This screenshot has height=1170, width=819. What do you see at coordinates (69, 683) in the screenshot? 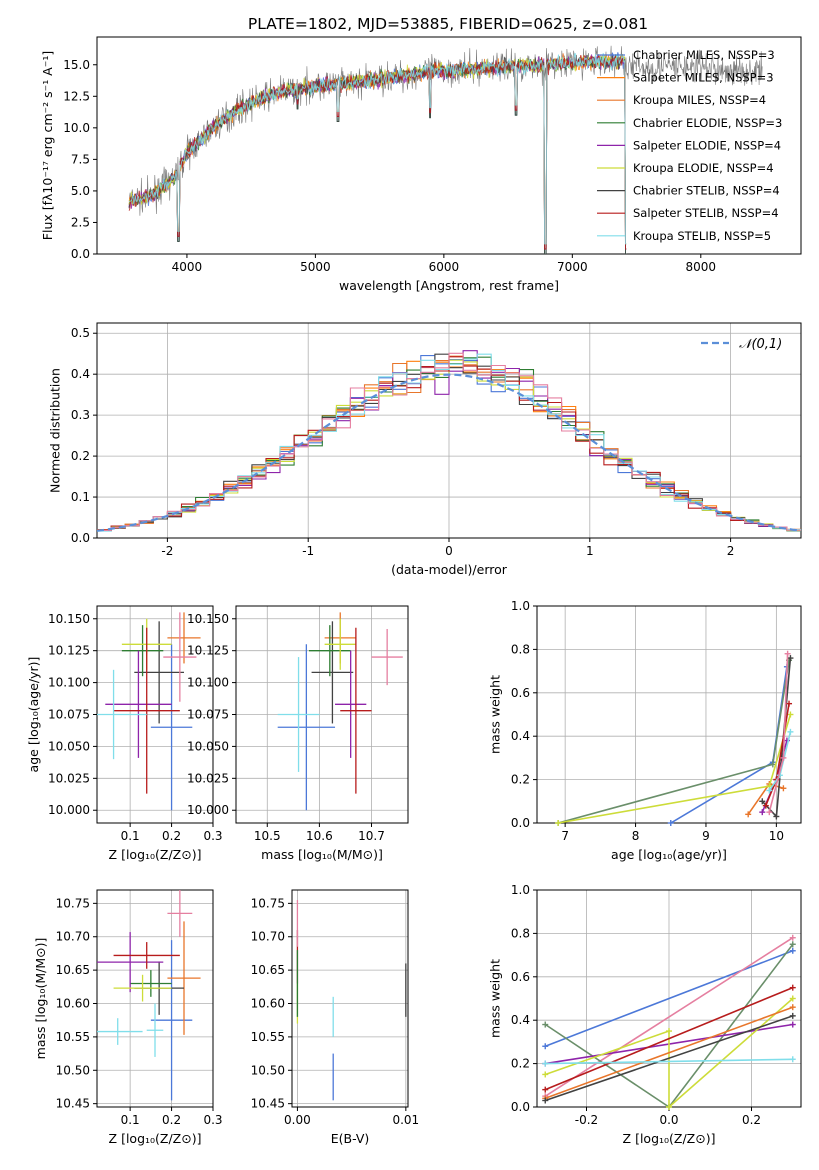
I see `y-tick-label: 10.100` at bounding box center [69, 683].